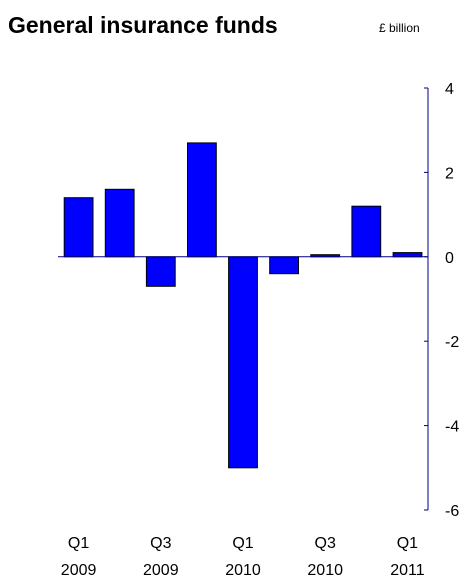 The height and width of the screenshot is (581, 461). I want to click on x-tick-year-2: 2010, so click(243, 570).